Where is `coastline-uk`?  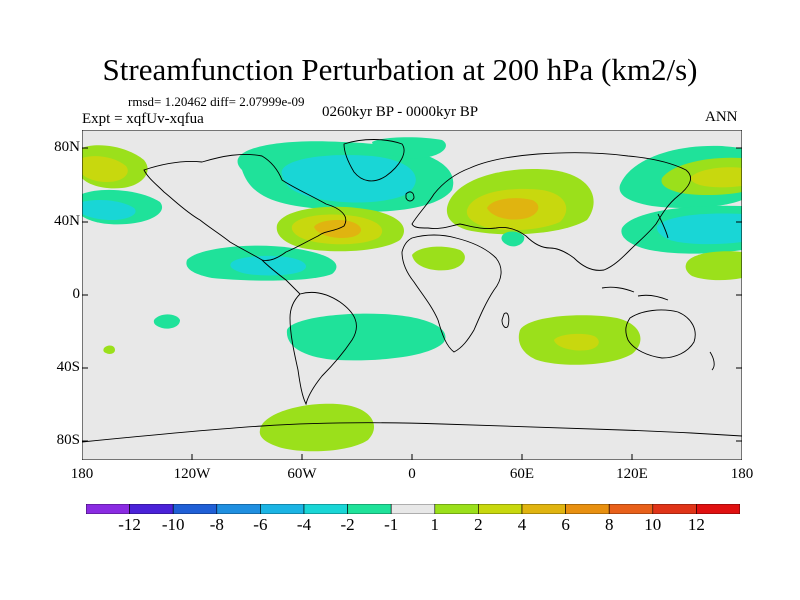
coastline-uk is located at coordinates (410, 196).